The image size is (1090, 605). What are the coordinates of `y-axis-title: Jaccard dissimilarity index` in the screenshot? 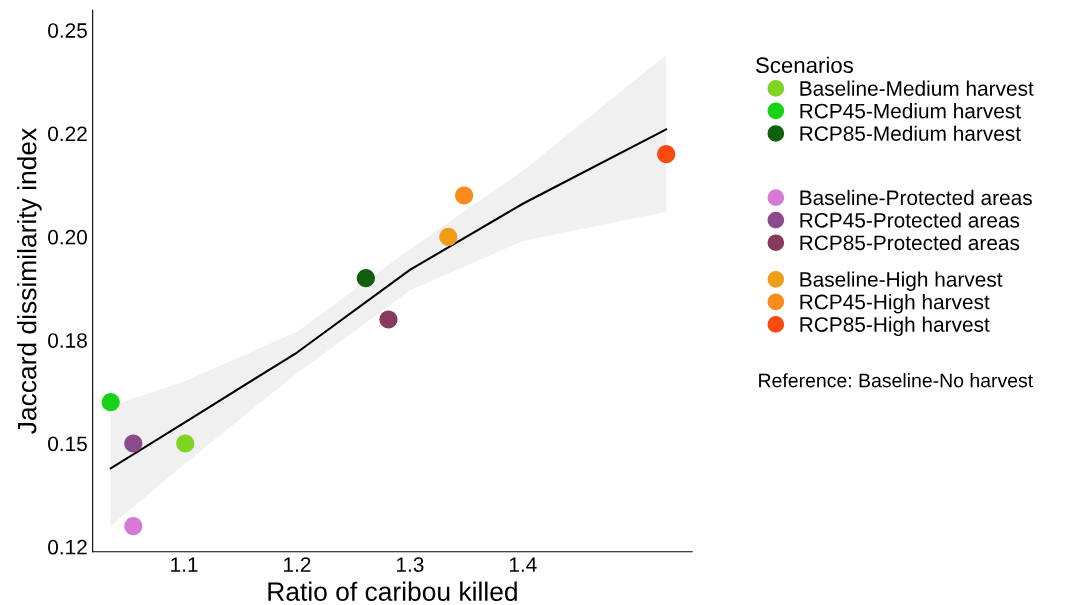 It's located at (29, 281).